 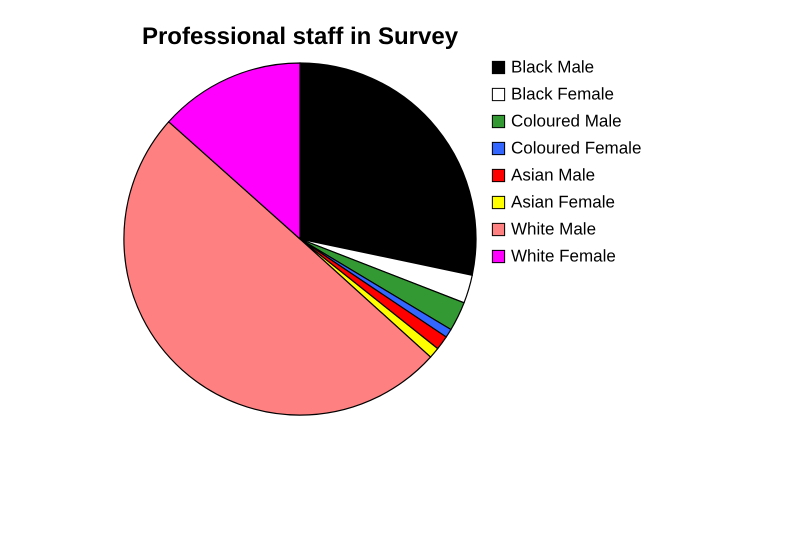 I want to click on legend-label: Coloured Male, so click(x=566, y=121).